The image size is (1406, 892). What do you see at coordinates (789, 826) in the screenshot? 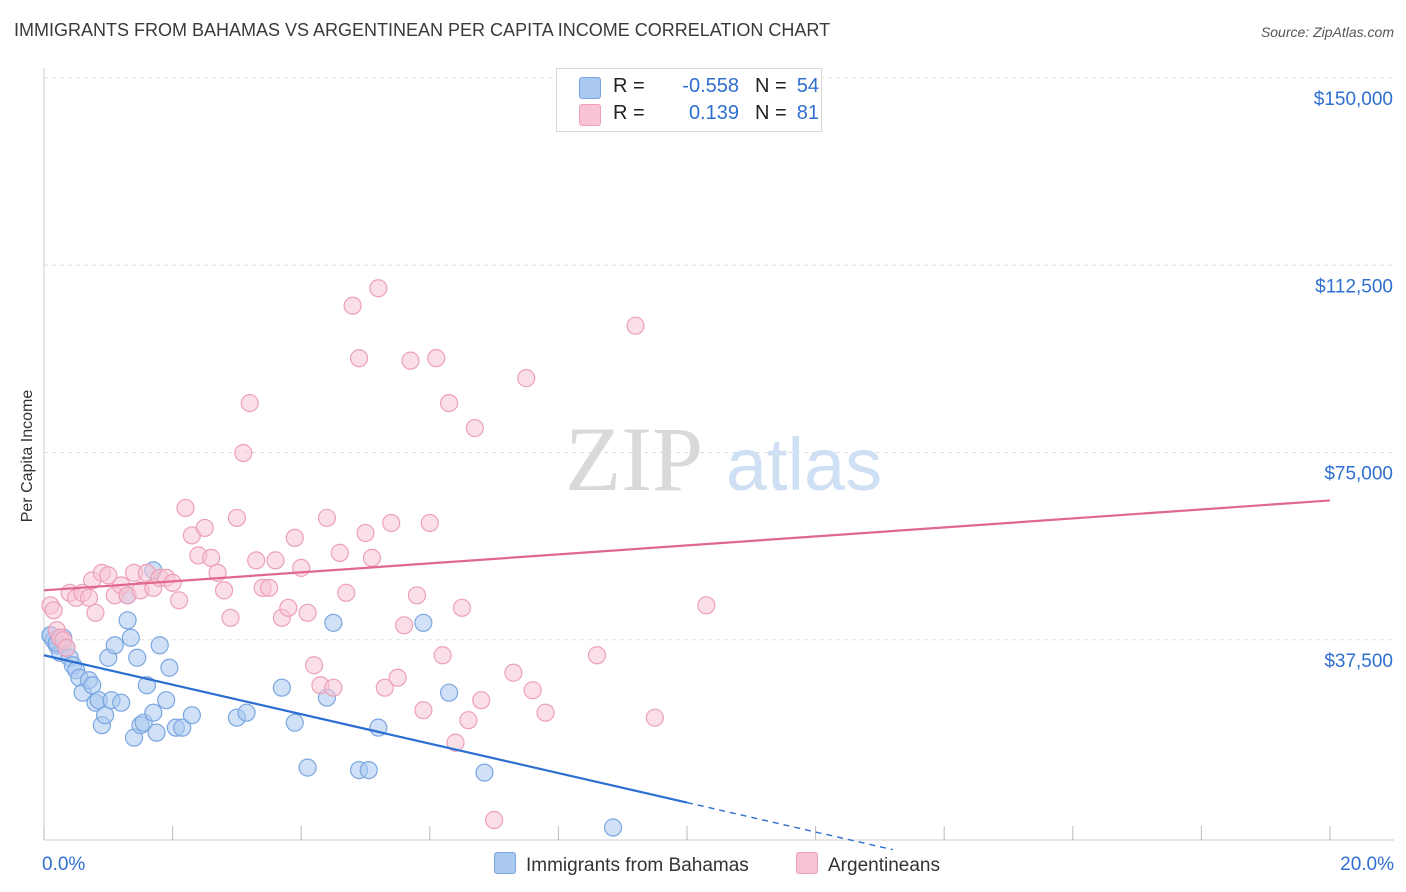
I see `trend-line-bahamas-extension` at bounding box center [789, 826].